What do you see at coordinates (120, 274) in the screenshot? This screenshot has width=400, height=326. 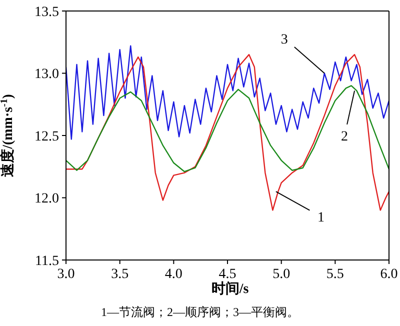 I see `x-tick-label: 3.5` at bounding box center [120, 274].